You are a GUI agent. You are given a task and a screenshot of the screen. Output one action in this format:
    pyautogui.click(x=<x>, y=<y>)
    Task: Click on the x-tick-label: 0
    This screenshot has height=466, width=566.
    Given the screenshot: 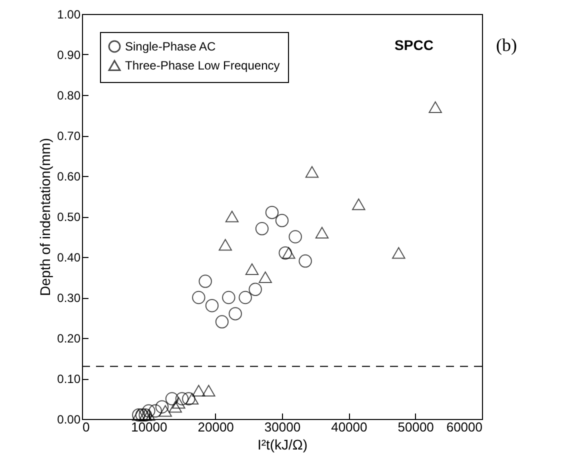 What is the action you would take?
    pyautogui.click(x=86, y=427)
    